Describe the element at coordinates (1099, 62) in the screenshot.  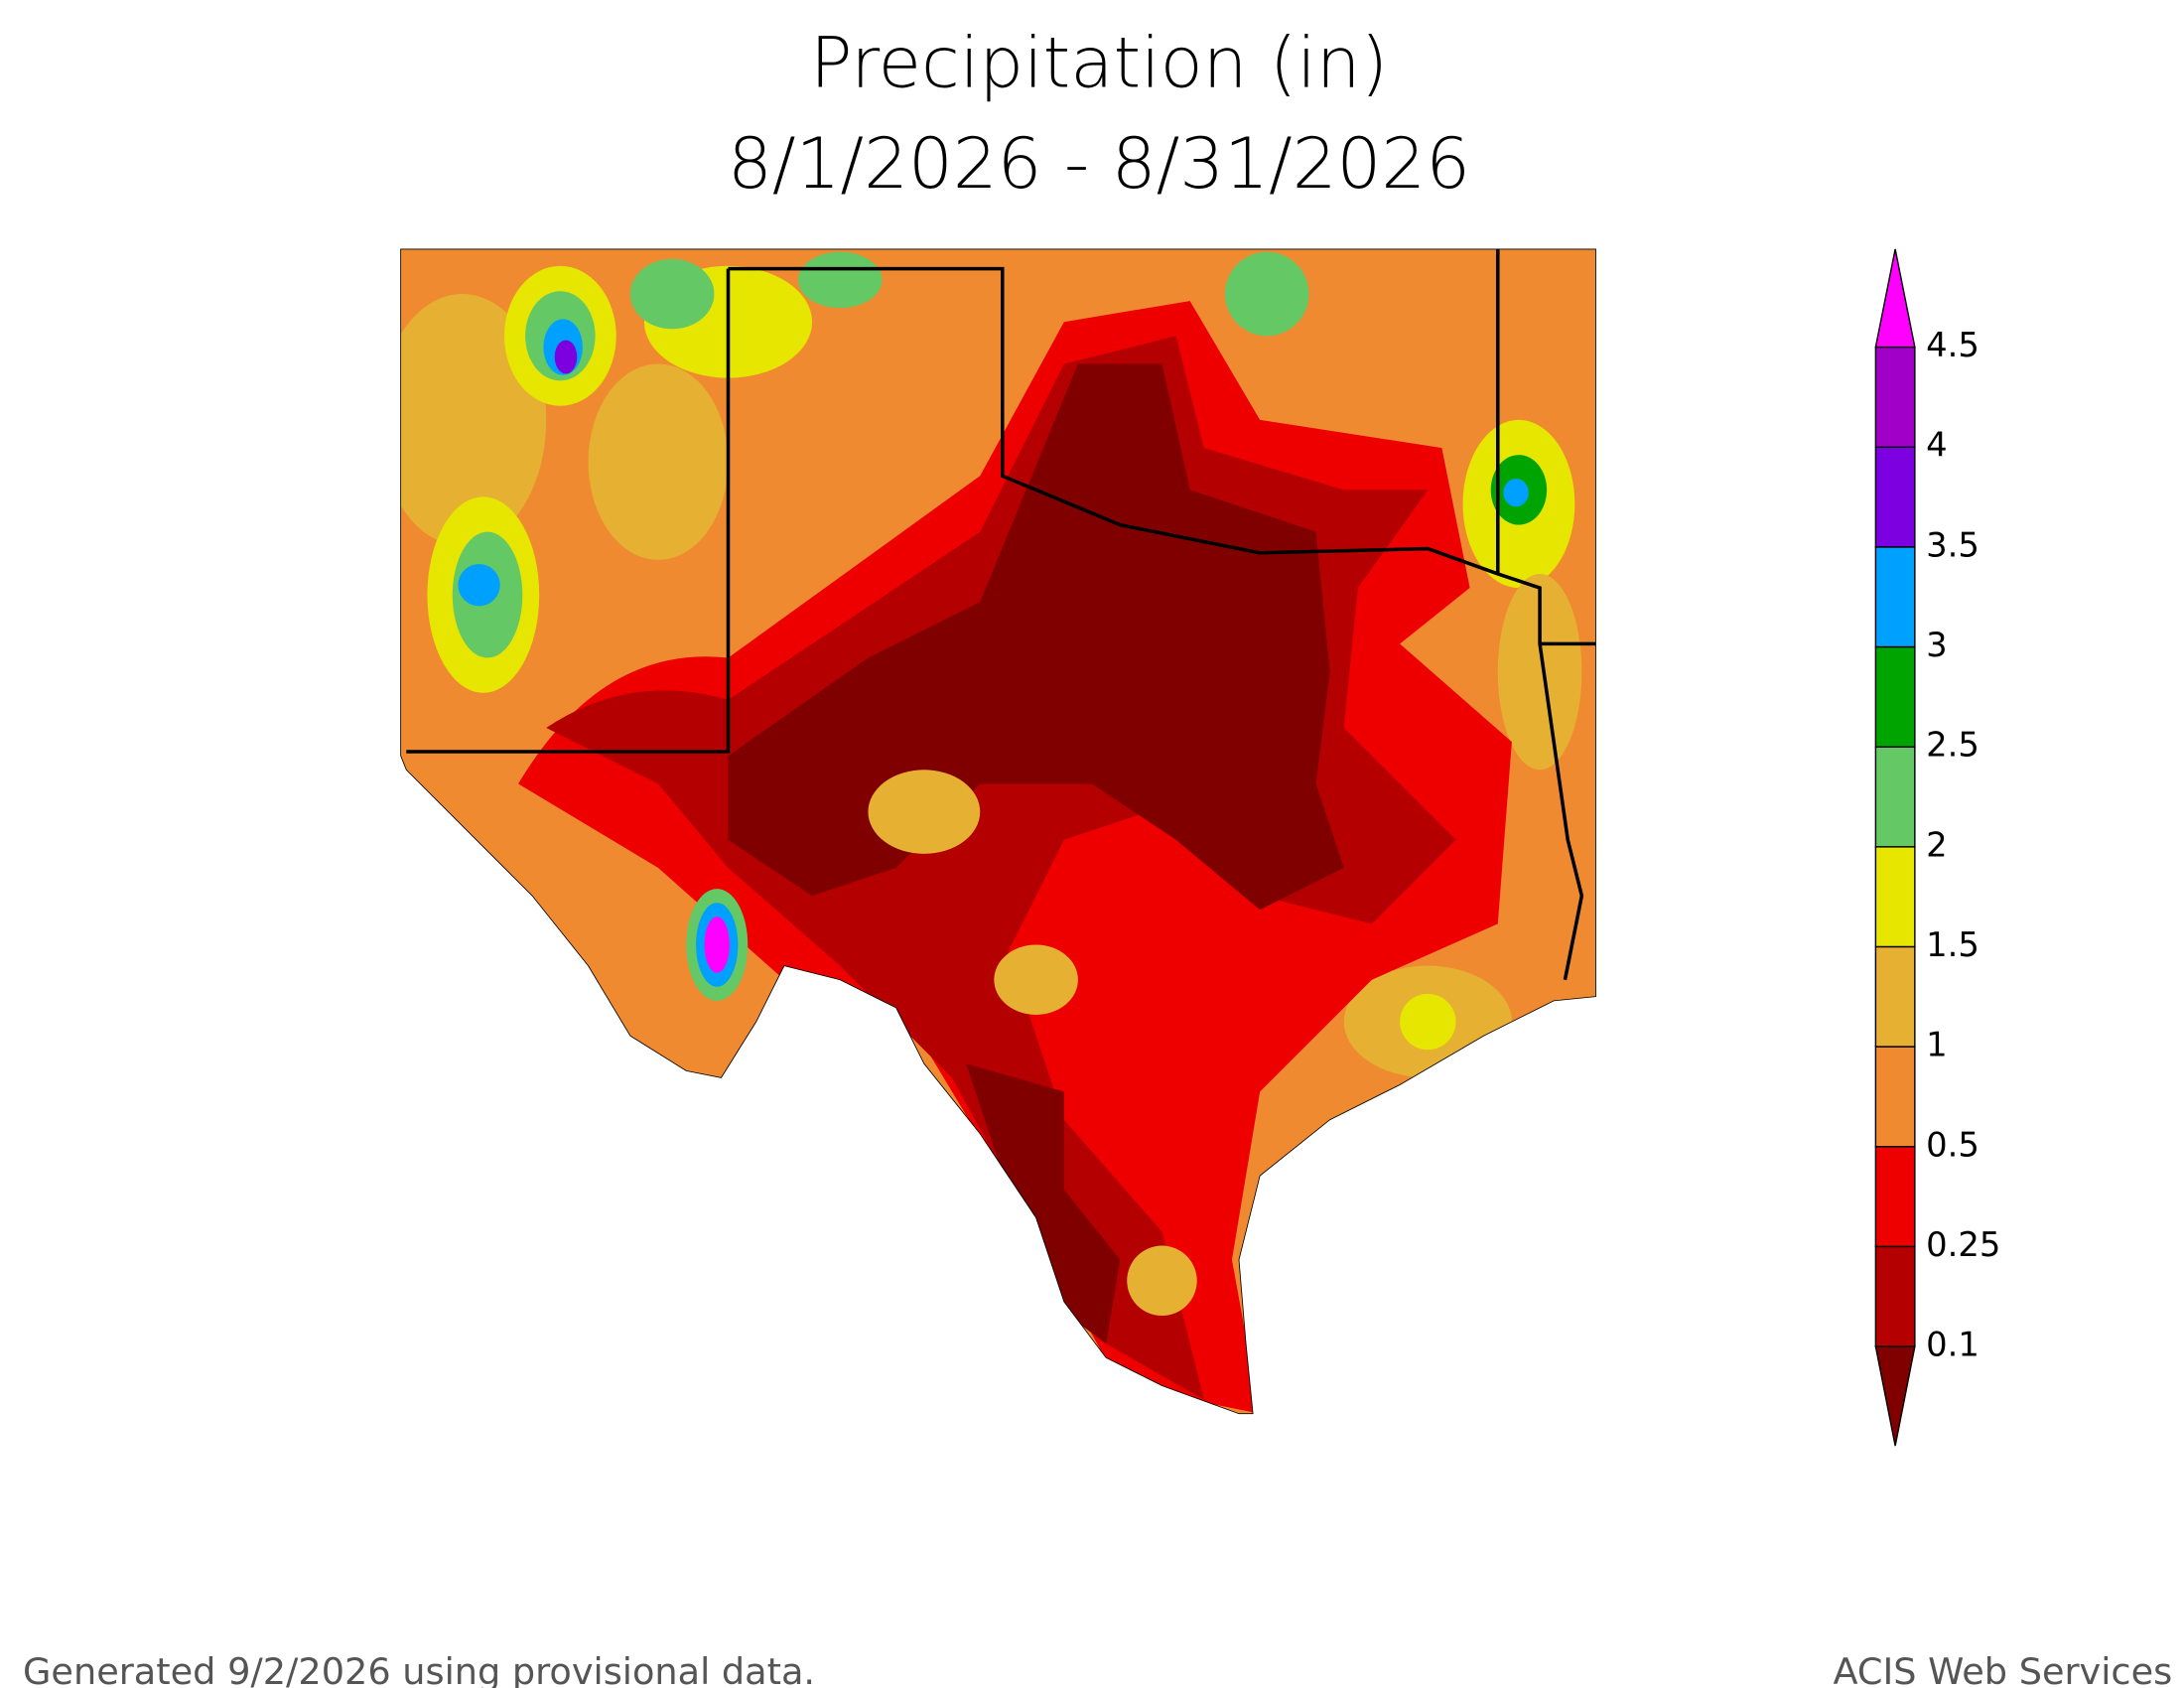
I see `title: Precipitation (in)` at that location.